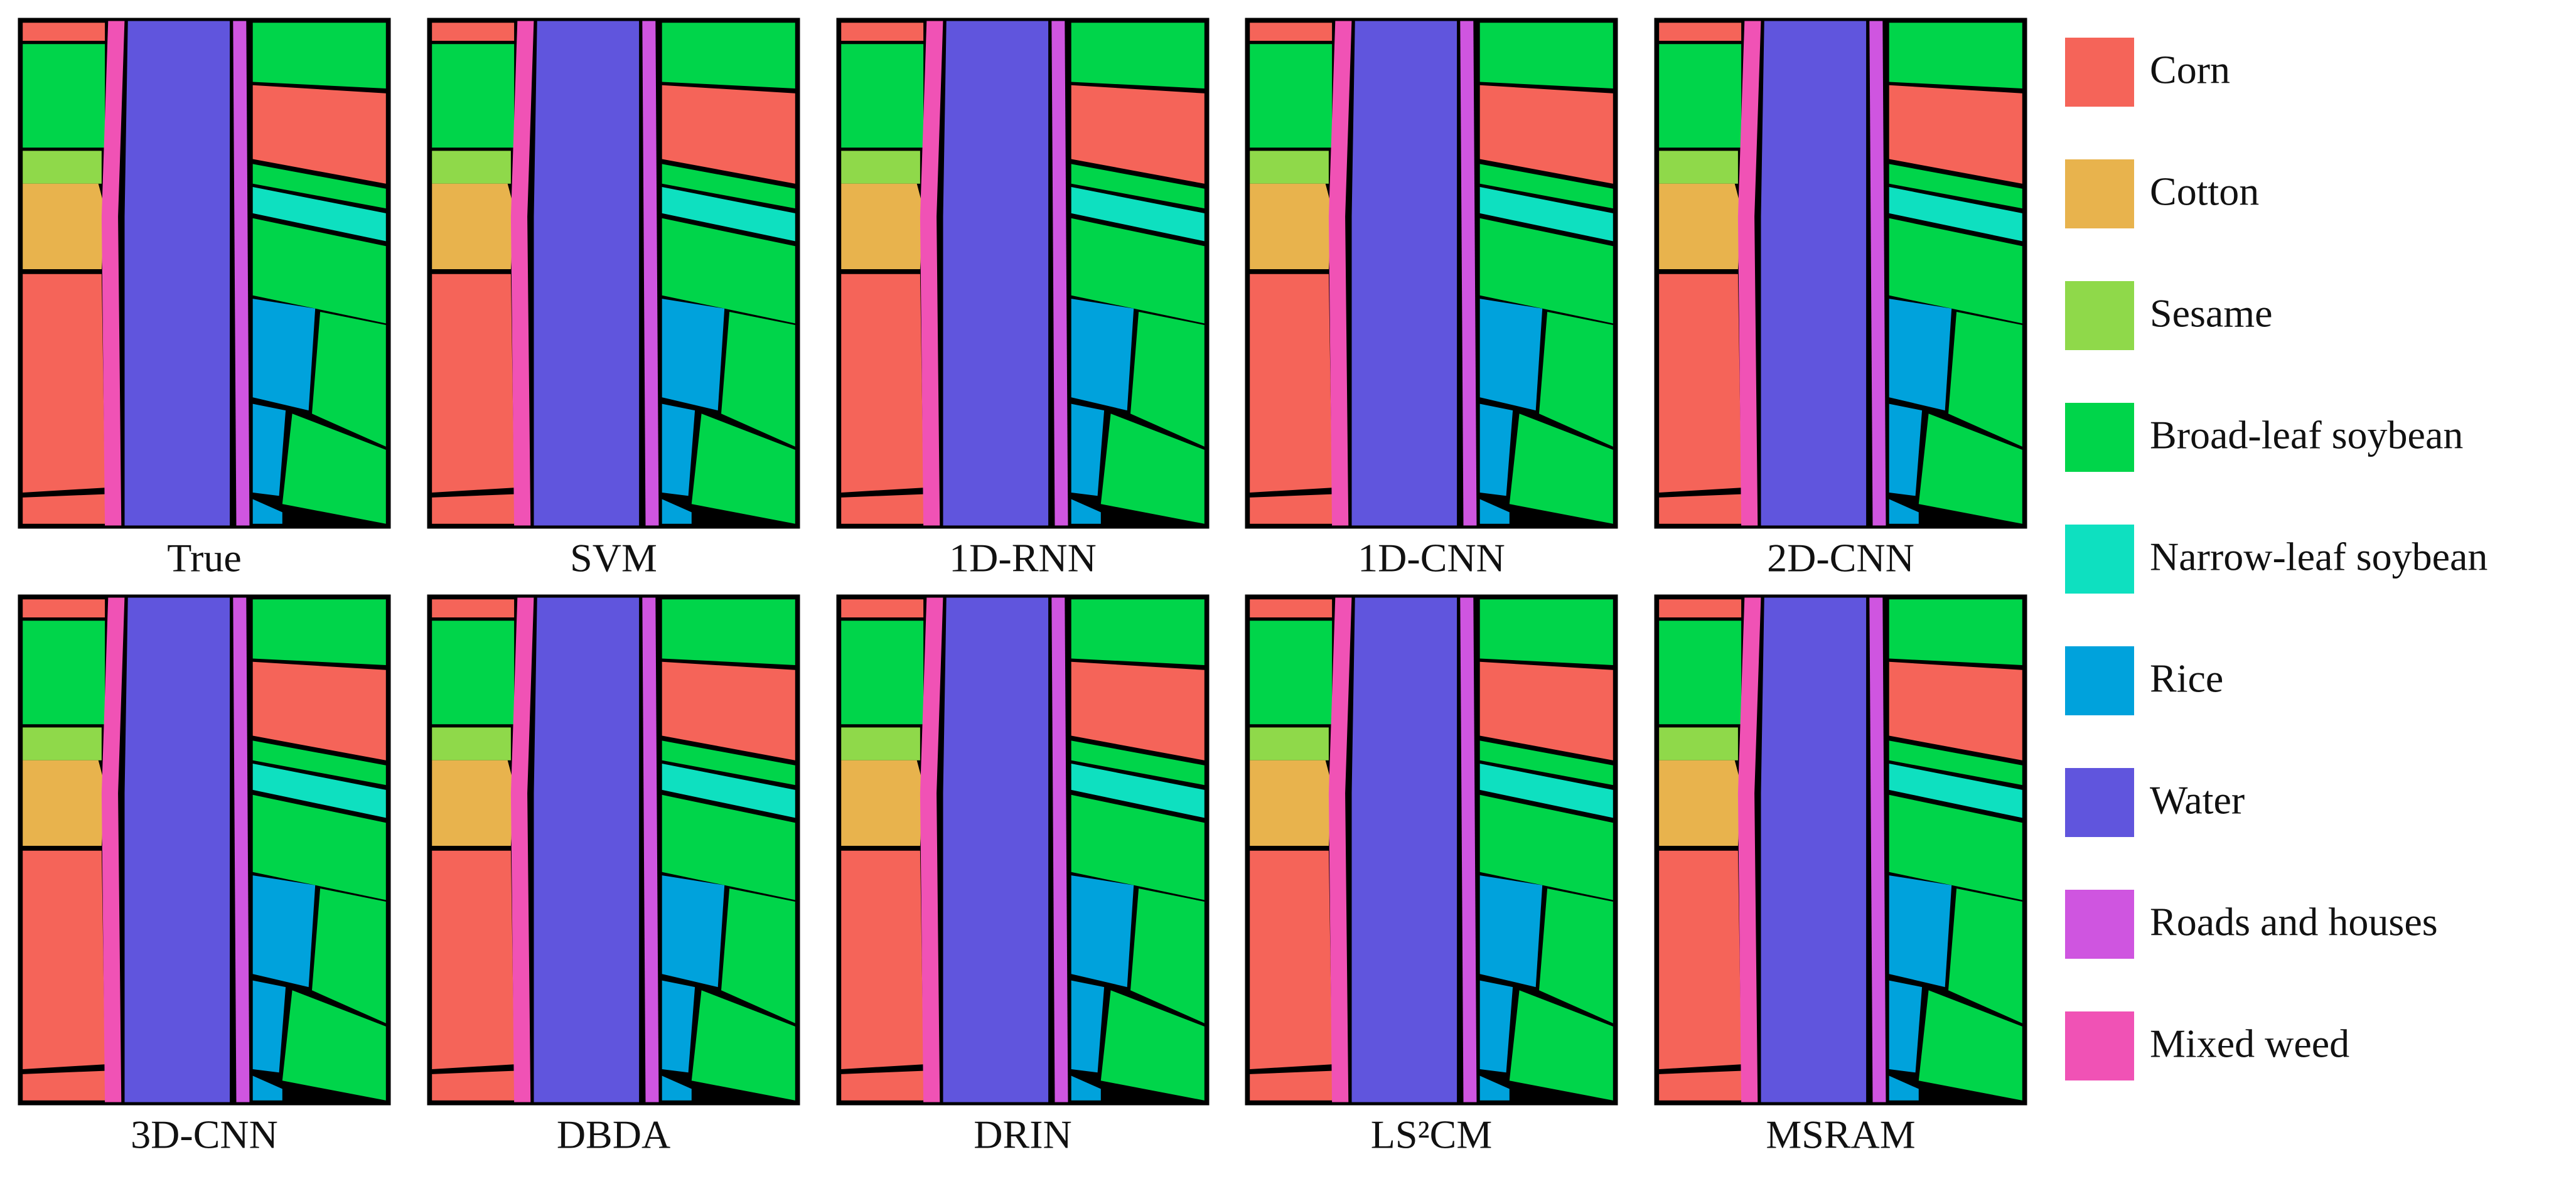 This screenshot has width=2576, height=1179. Describe the element at coordinates (2211, 313) in the screenshot. I see `legend-label: Sesame` at that location.